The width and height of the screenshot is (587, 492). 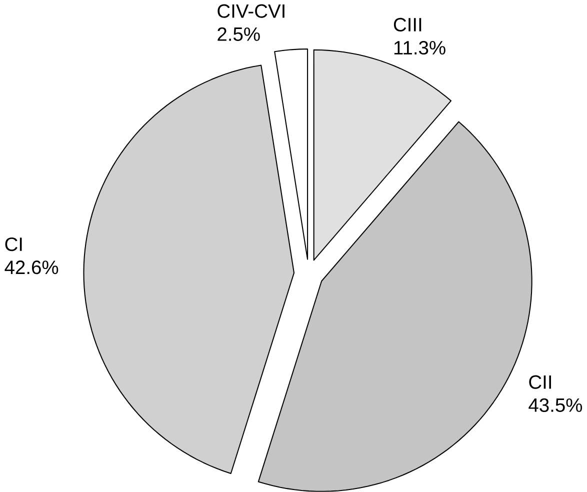 I want to click on data-label: 11.3%, so click(x=420, y=47).